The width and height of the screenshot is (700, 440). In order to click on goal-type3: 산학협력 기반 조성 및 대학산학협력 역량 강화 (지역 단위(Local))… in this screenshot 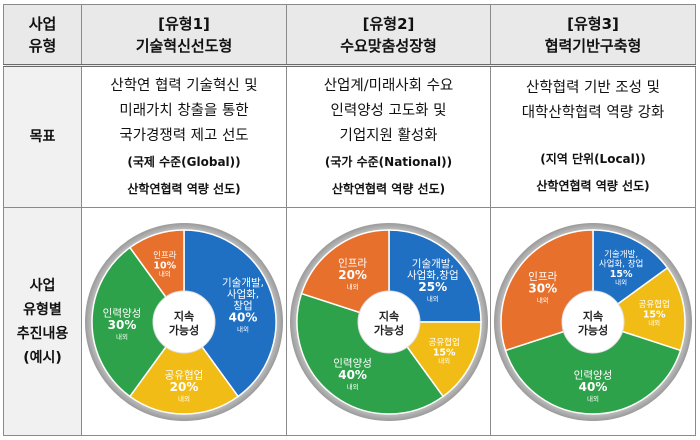, I will do `click(593, 136)`.